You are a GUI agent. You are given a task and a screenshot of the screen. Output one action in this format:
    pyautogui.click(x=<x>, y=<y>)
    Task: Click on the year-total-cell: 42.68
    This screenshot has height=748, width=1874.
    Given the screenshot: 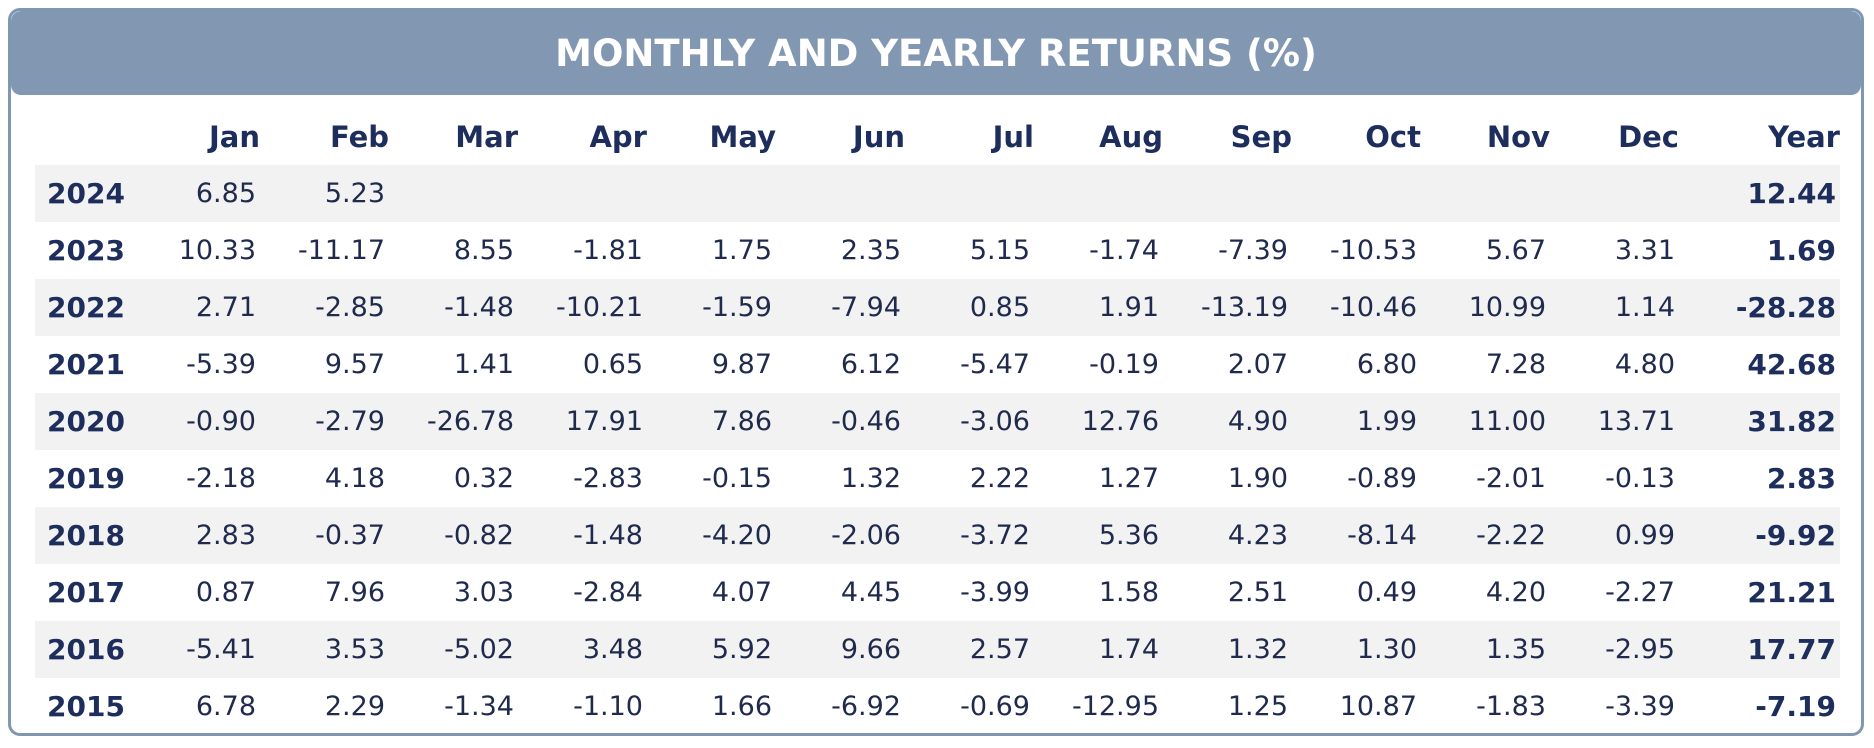 What is the action you would take?
    pyautogui.click(x=1763, y=364)
    